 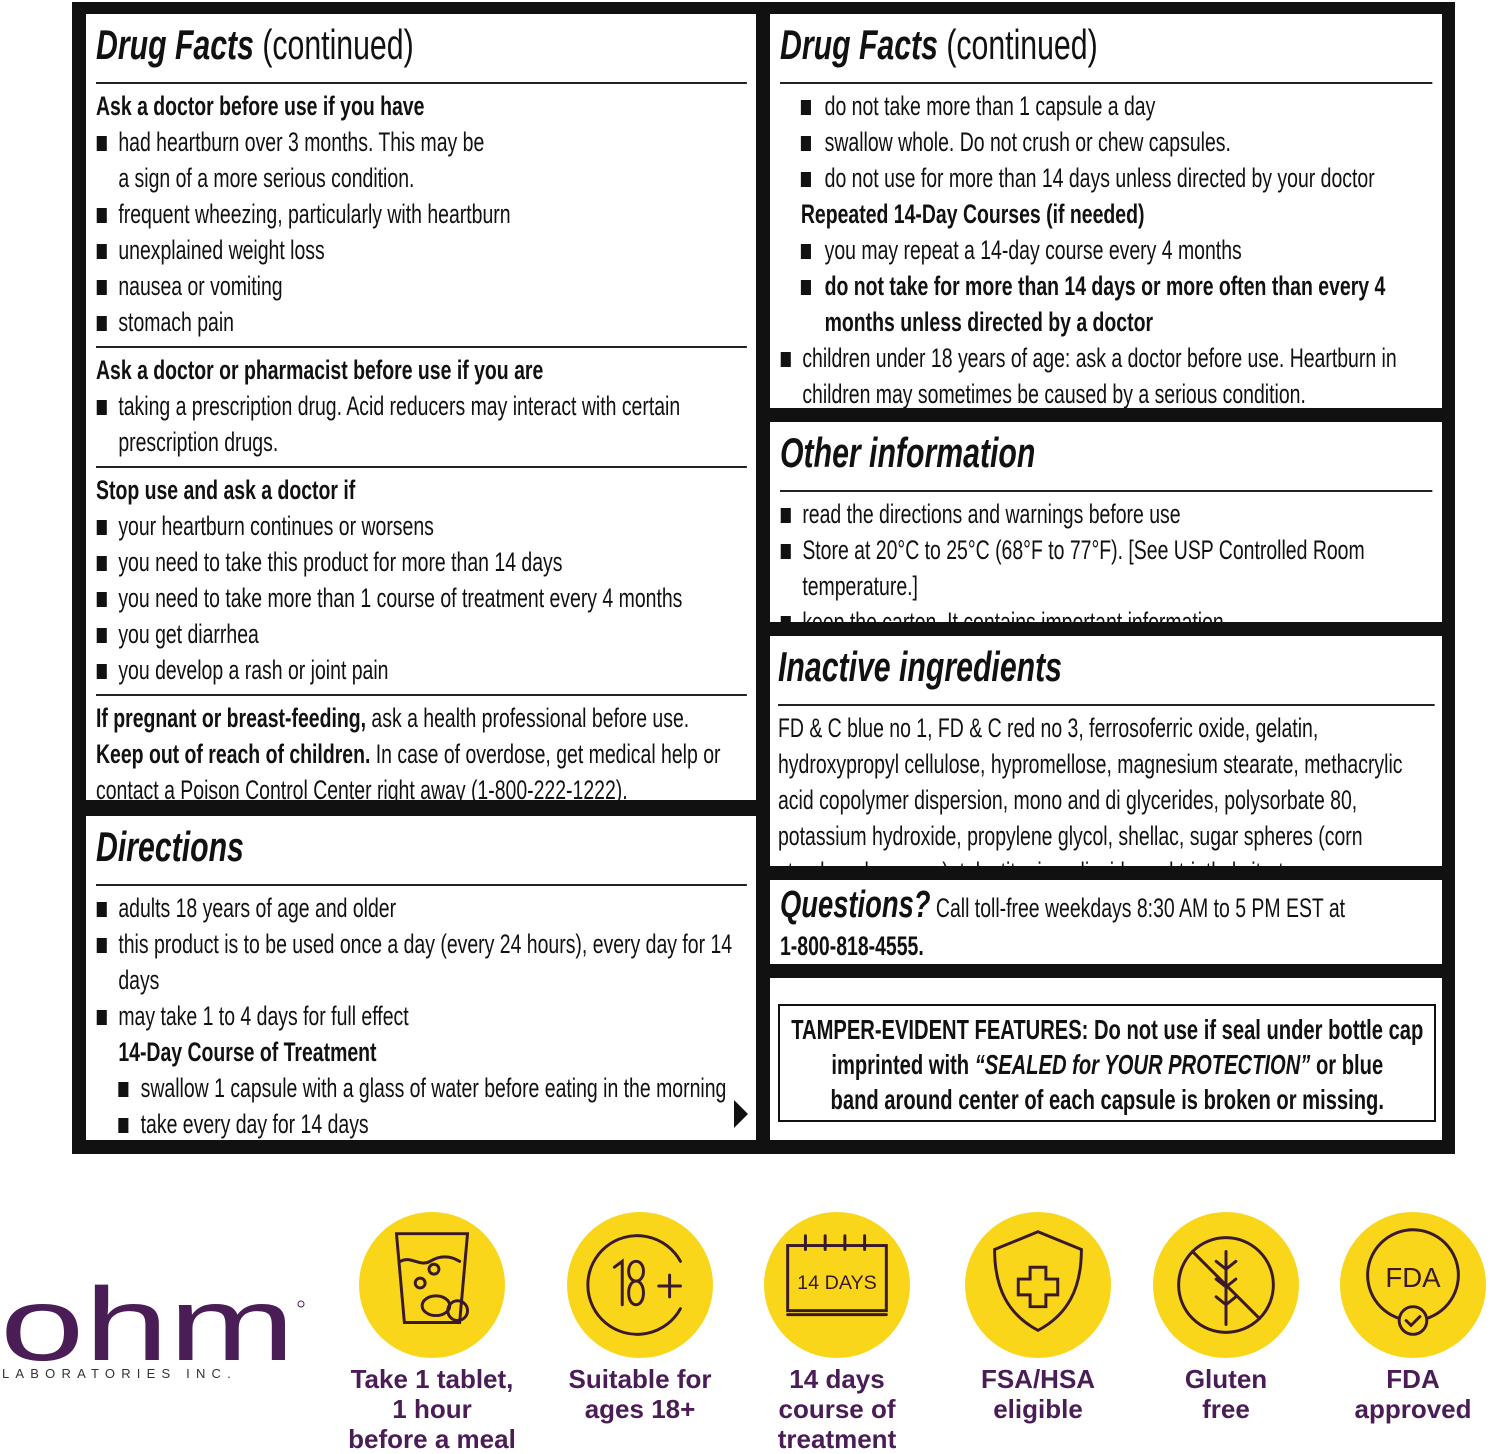 I want to click on section-heading: Ask a doctor before use if you have, so click(x=421, y=106).